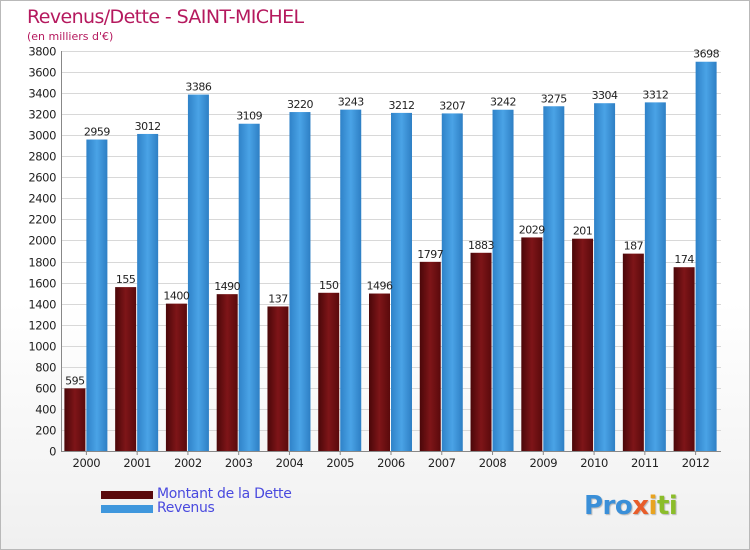 This screenshot has width=750, height=550. What do you see at coordinates (653, 506) in the screenshot?
I see `logo-part-3: i` at bounding box center [653, 506].